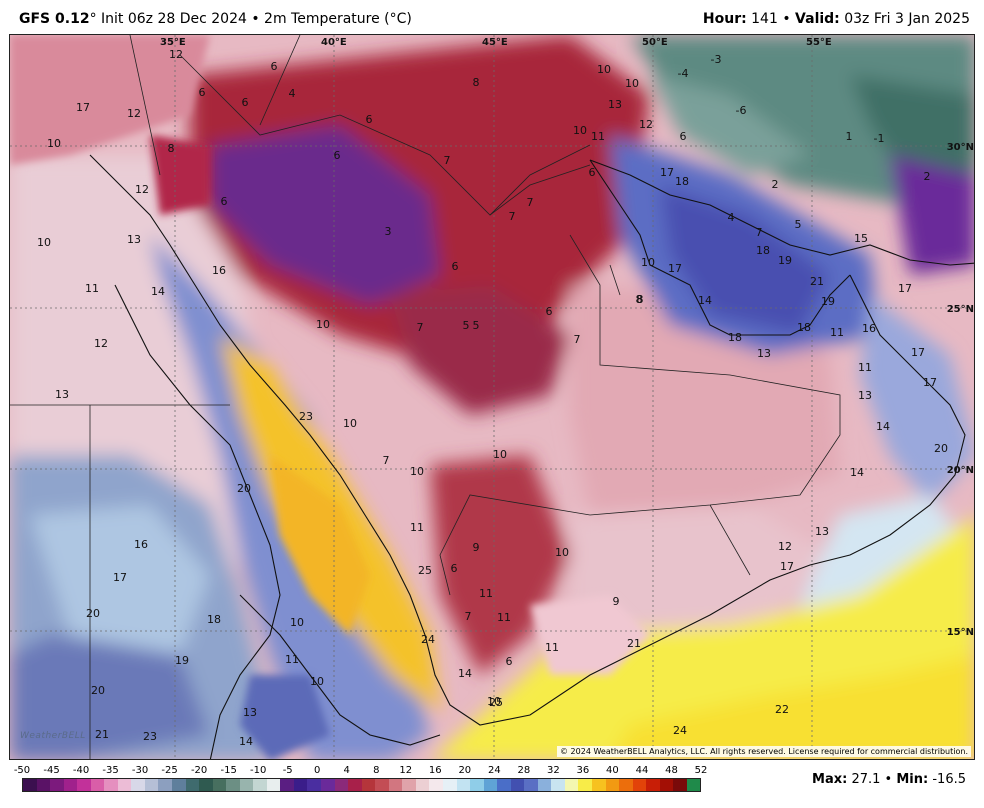  Describe the element at coordinates (406, 770) in the screenshot. I see `colorbar-tick-label: 12` at that location.